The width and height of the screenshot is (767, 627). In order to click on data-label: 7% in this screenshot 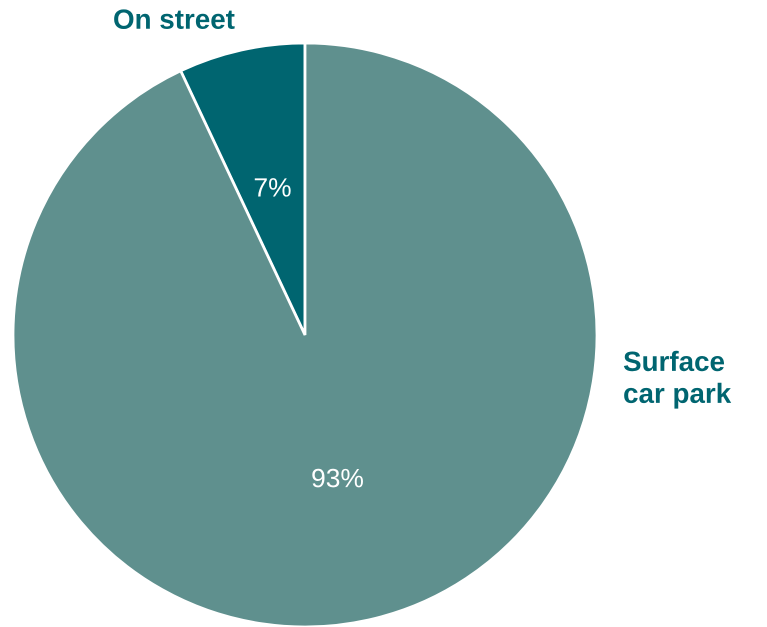, I will do `click(272, 187)`.